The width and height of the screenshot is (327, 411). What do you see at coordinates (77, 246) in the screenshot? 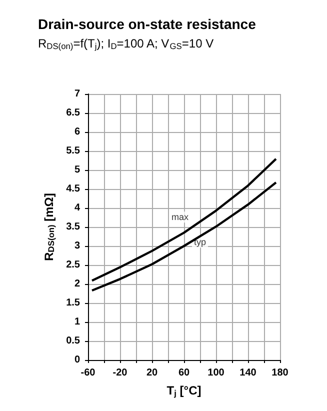
I see `y-tick-label: 3` at bounding box center [77, 246].